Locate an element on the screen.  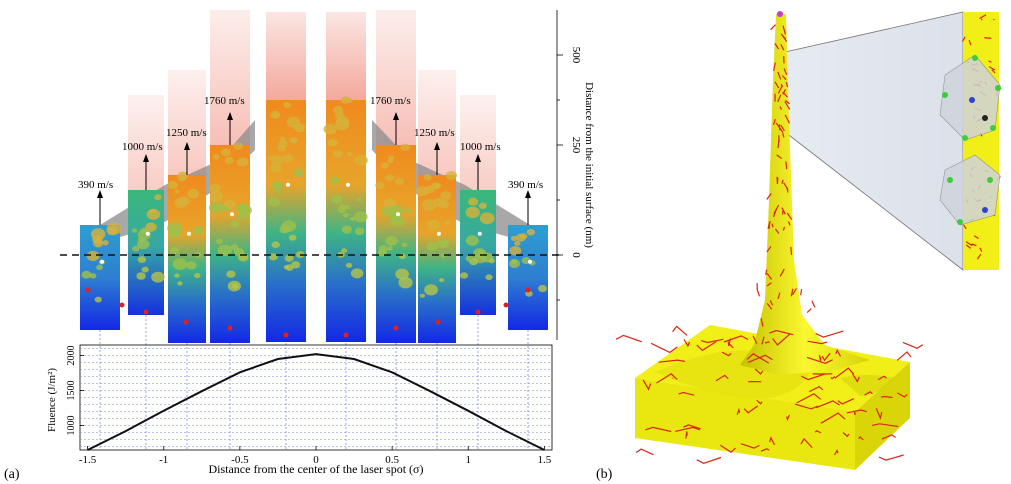
x-tick-label: -1 is located at coordinates (163, 460).